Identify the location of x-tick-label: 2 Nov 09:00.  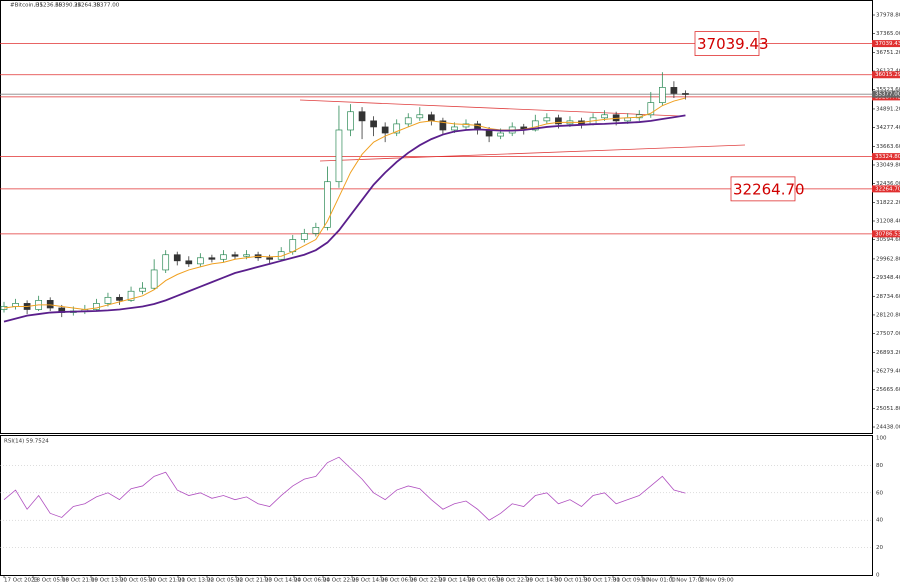
(717, 581).